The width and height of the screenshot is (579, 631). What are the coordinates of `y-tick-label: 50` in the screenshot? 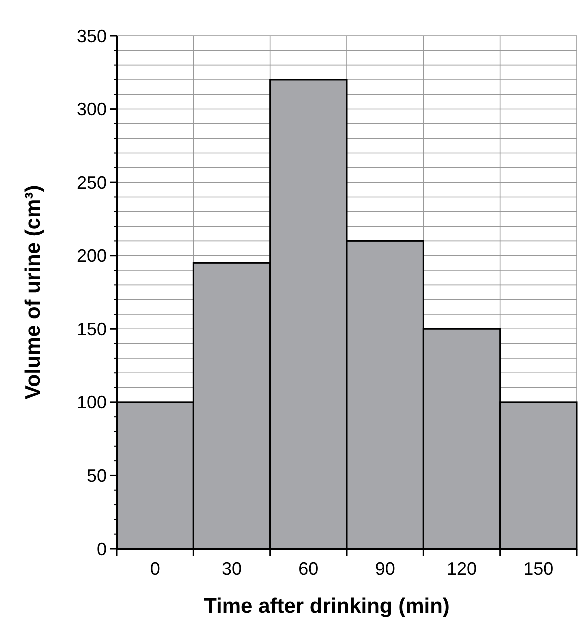 It's located at (96, 476).